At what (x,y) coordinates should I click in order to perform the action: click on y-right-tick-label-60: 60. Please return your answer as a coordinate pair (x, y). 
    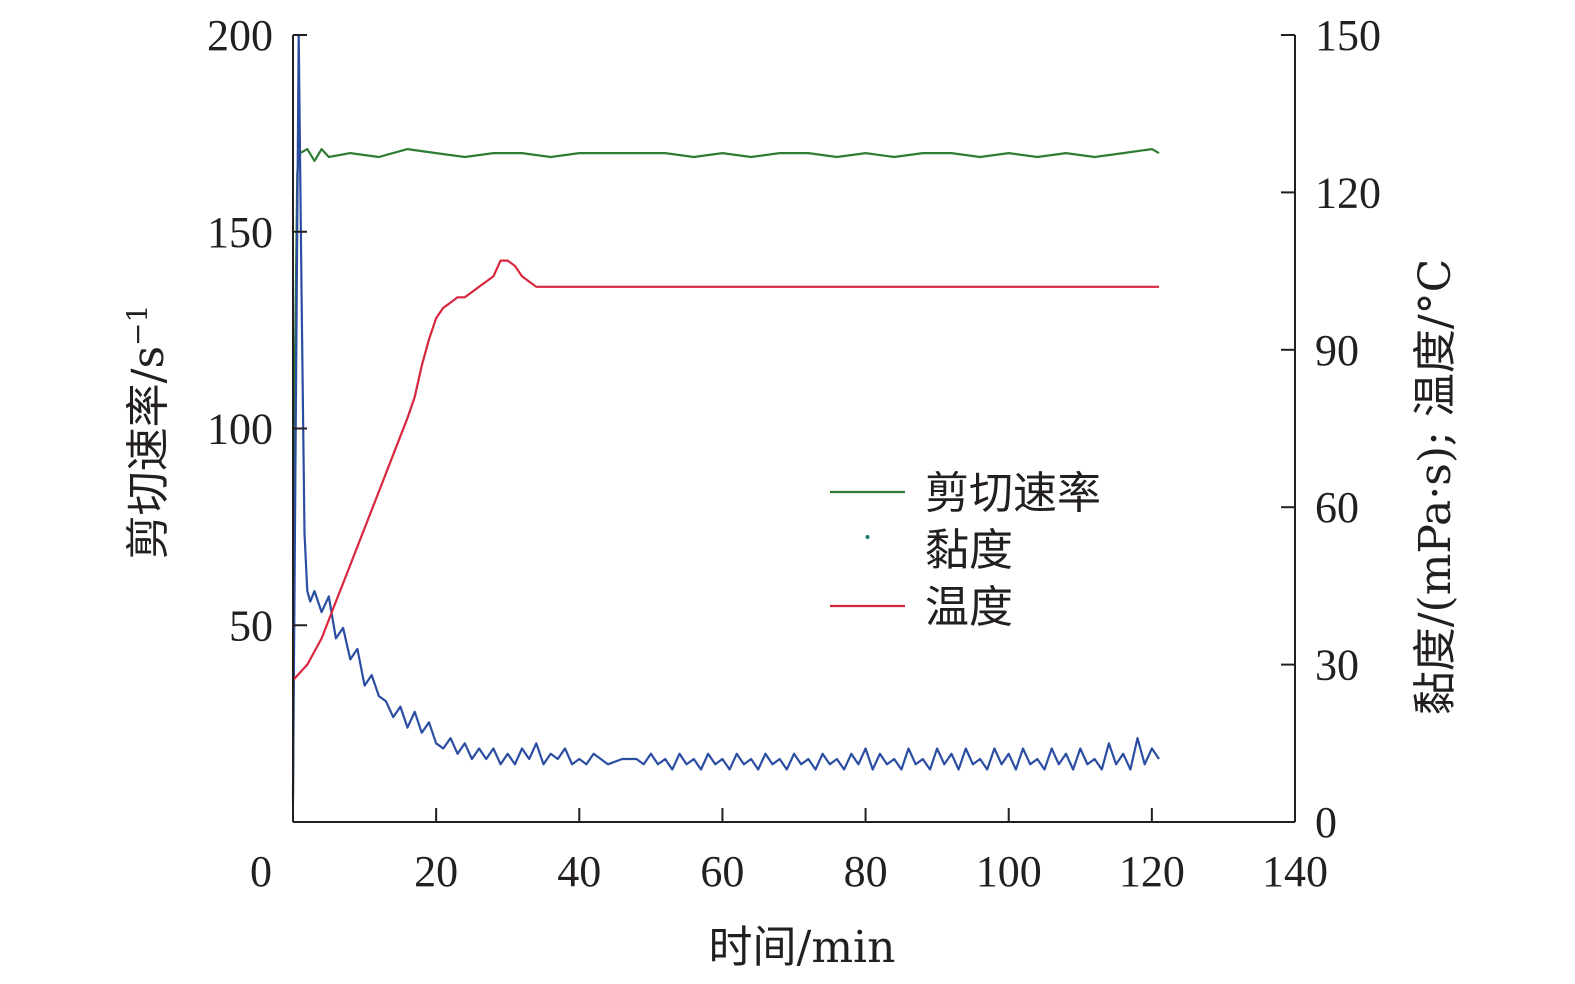
    Looking at the image, I should click on (1337, 507).